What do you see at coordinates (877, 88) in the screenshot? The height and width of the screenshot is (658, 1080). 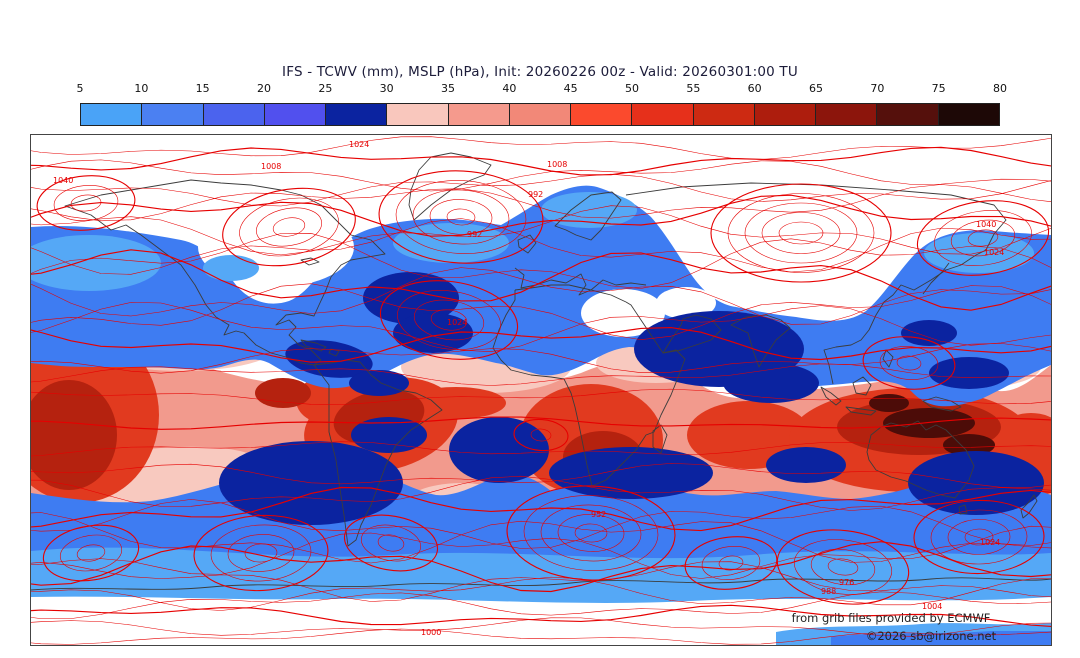 I see `colorbar-tick-label: 70` at bounding box center [877, 88].